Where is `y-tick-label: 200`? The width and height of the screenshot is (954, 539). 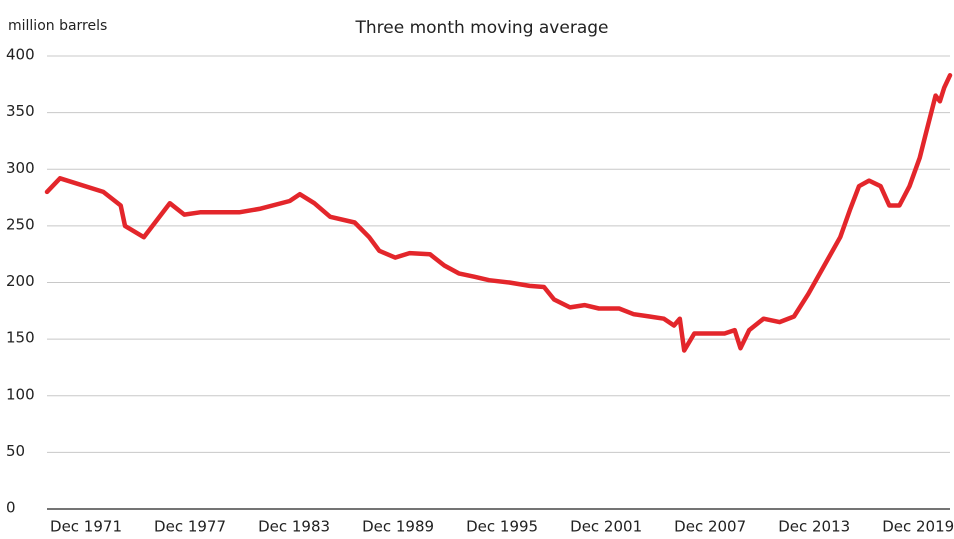 y-tick-label: 200 is located at coordinates (20, 281).